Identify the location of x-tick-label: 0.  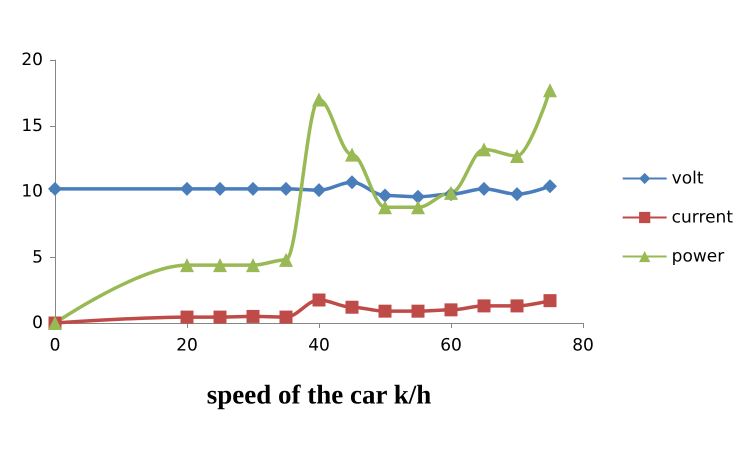
(55, 346).